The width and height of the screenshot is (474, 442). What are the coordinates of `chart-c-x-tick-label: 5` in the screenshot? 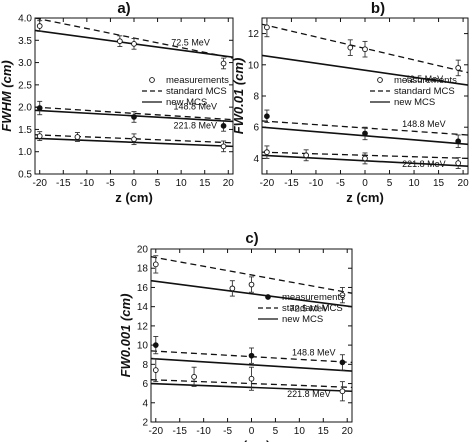 It's located at (276, 431).